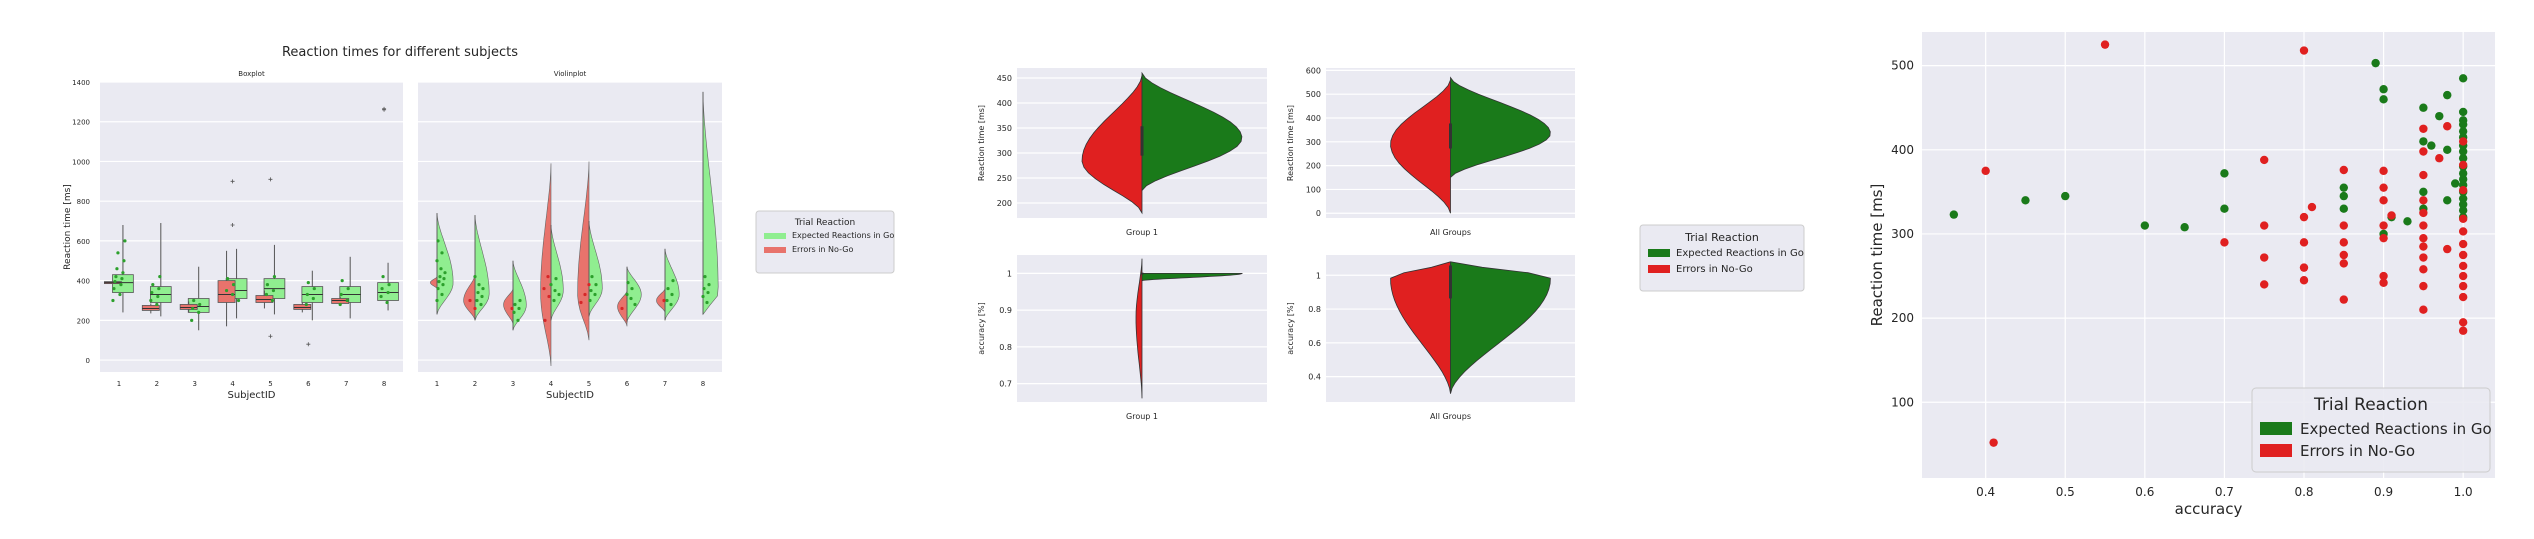 The width and height of the screenshot is (2534, 539). Describe the element at coordinates (570, 227) in the screenshot. I see `panel-background` at that location.